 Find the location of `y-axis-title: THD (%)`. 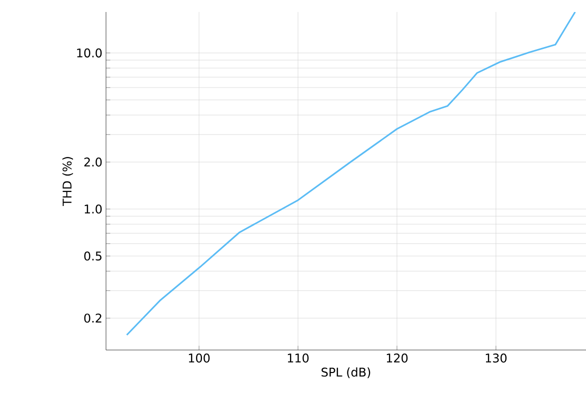

y-axis-title: THD (%) is located at coordinates (68, 181).